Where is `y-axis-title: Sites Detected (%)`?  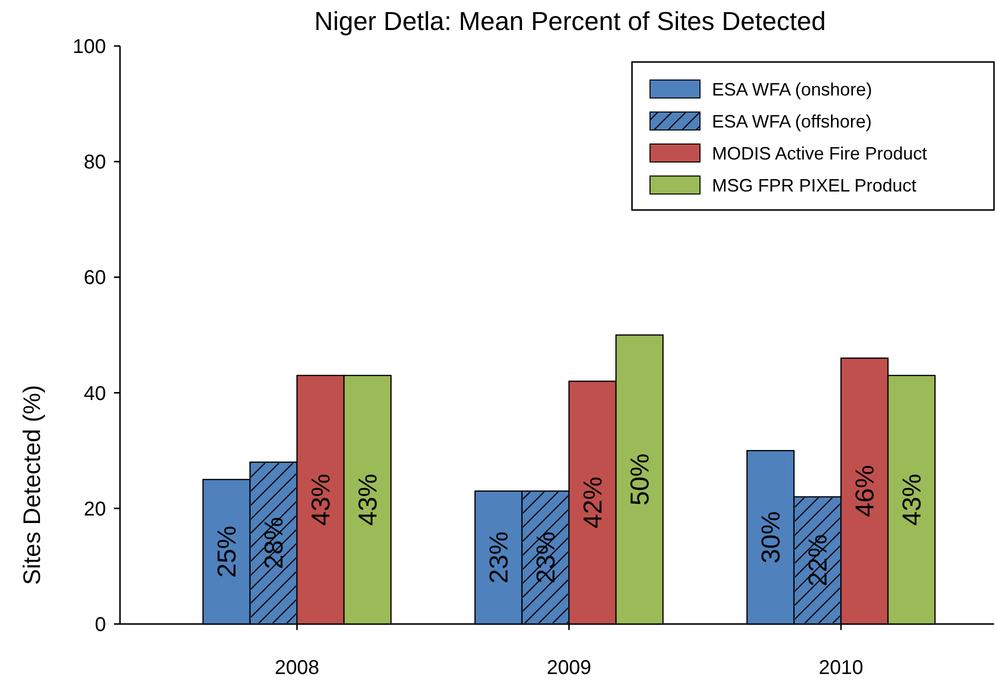
y-axis-title: Sites Detected (%) is located at coordinates (32, 485).